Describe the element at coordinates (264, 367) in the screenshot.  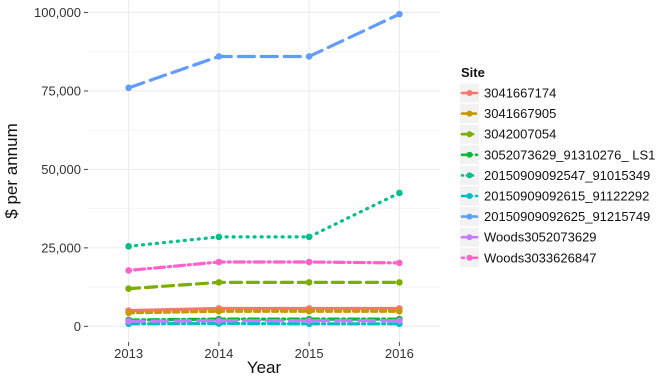
I see `x-axis-title: Year` at that location.